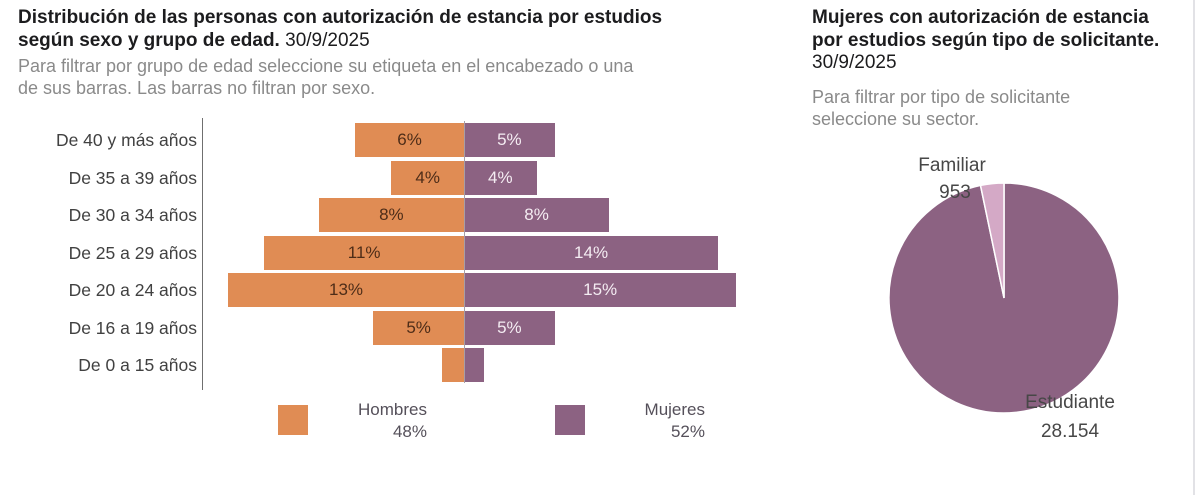 Image resolution: width=1200 pixels, height=495 pixels. What do you see at coordinates (952, 165) in the screenshot?
I see `pie-label-familiar: Familiar` at bounding box center [952, 165].